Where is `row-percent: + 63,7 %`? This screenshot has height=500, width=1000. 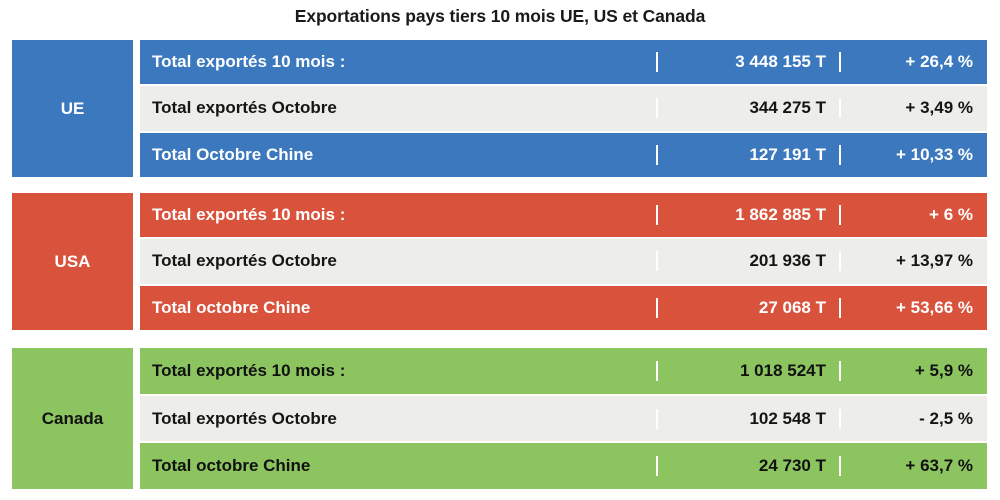 row-percent: + 63,7 % is located at coordinates (913, 466).